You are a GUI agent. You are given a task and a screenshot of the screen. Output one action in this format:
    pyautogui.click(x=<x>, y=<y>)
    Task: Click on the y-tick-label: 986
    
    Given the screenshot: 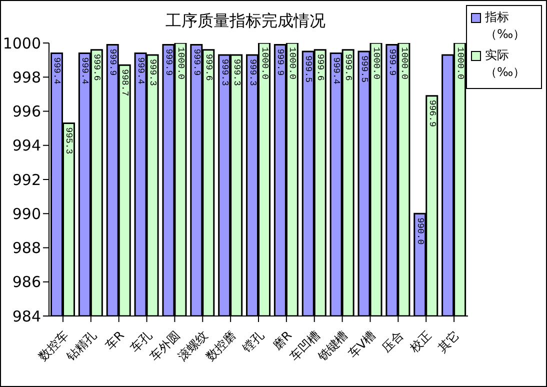 What is the action you would take?
    pyautogui.click(x=26, y=282)
    